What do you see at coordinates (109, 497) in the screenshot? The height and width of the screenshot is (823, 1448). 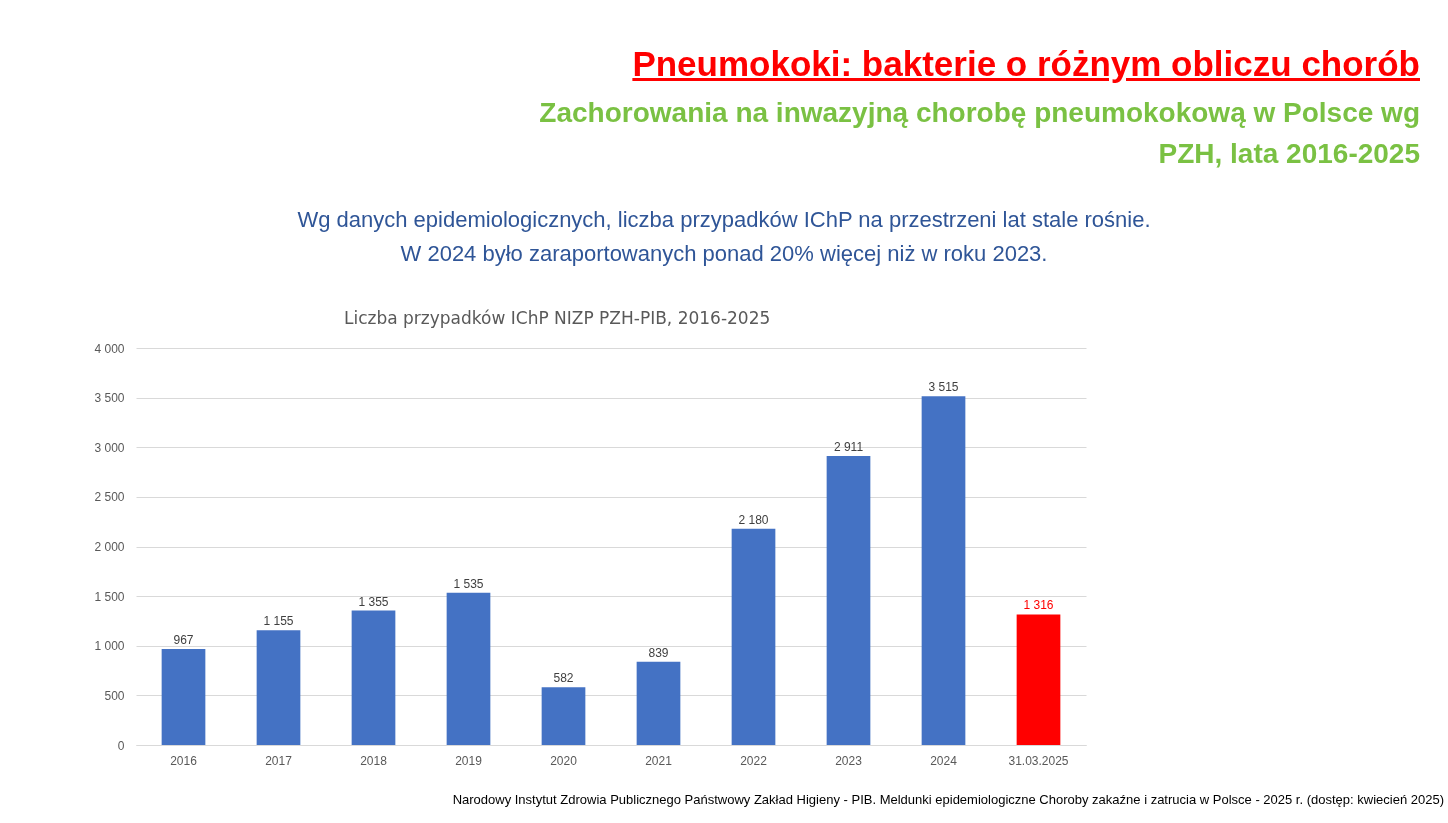 I see `y-tick-label: 2 500` at bounding box center [109, 497].